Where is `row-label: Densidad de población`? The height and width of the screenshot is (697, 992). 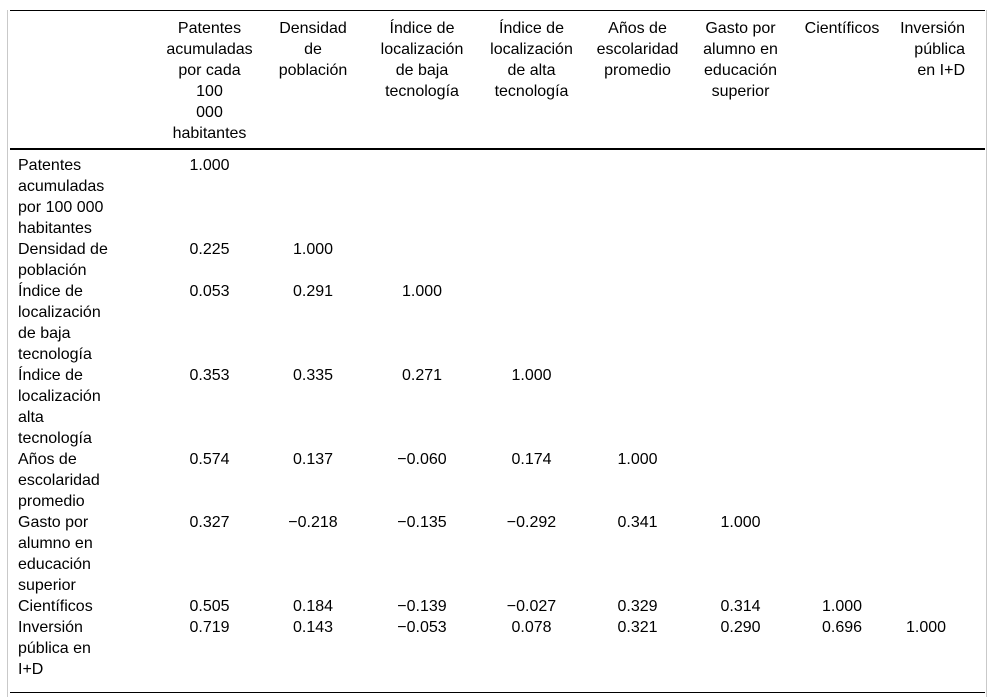
row-label: Densidad de población is located at coordinates (63, 260).